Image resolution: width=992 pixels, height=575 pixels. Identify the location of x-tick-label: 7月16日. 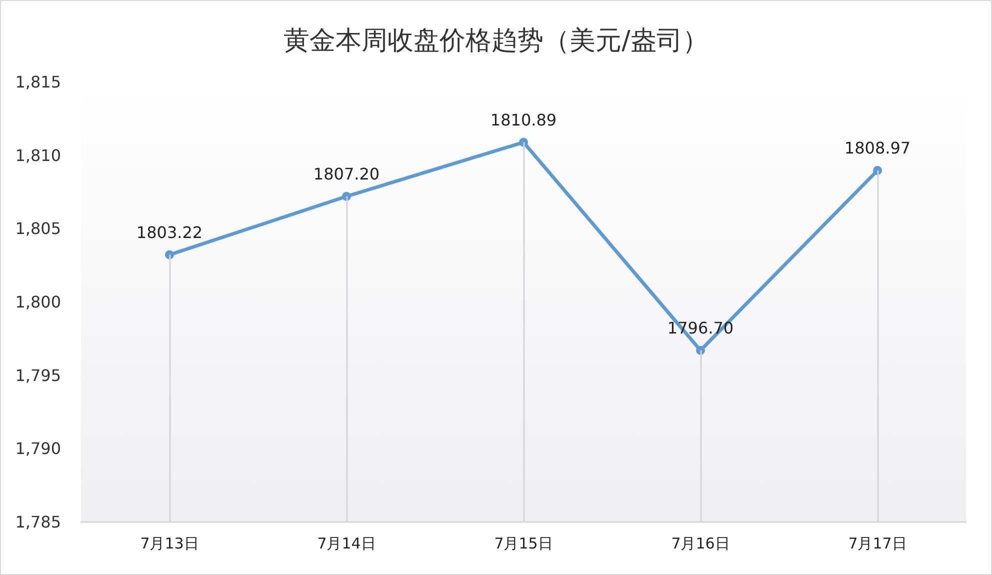
(700, 543).